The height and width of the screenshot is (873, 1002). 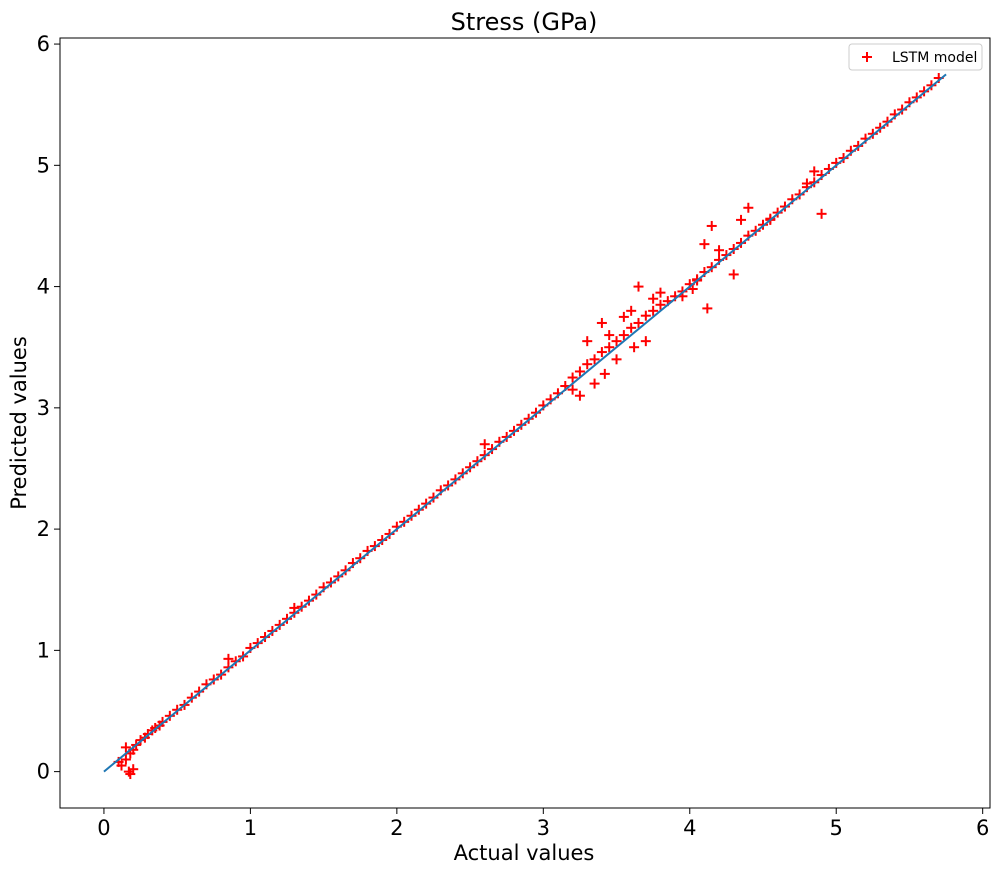 I want to click on legend-label-lstm-model: LSTM model, so click(x=934, y=58).